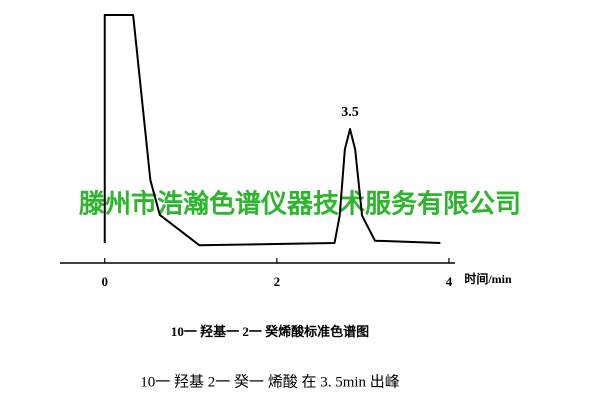 The width and height of the screenshot is (600, 407). Describe the element at coordinates (270, 381) in the screenshot. I see `note: 10一 羟基 2一 癸一 烯酸 在 3. 5min 出峰` at that location.